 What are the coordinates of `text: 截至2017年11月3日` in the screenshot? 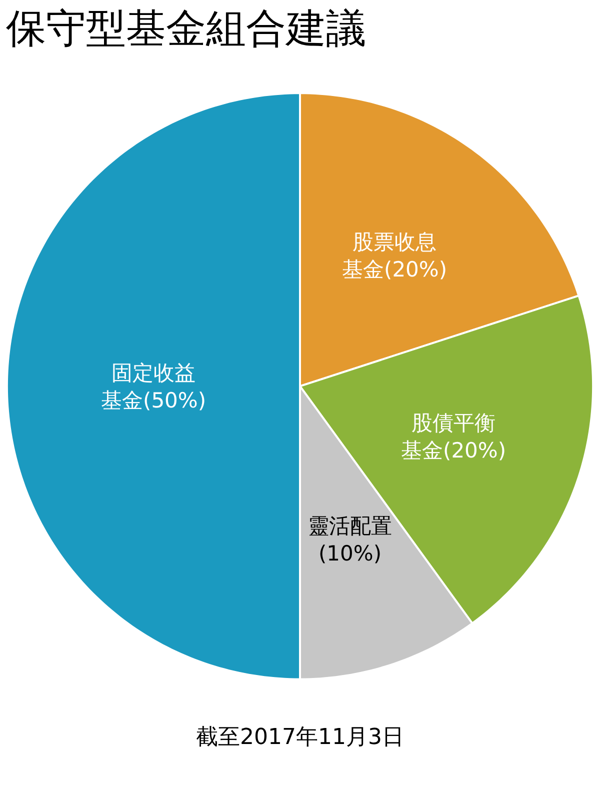 It's located at (300, 737).